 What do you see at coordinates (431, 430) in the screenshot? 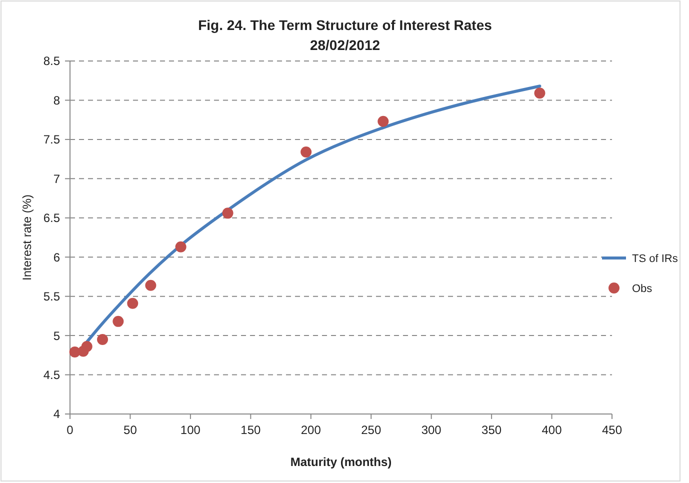
I see `x-tick-label: 300` at bounding box center [431, 430].